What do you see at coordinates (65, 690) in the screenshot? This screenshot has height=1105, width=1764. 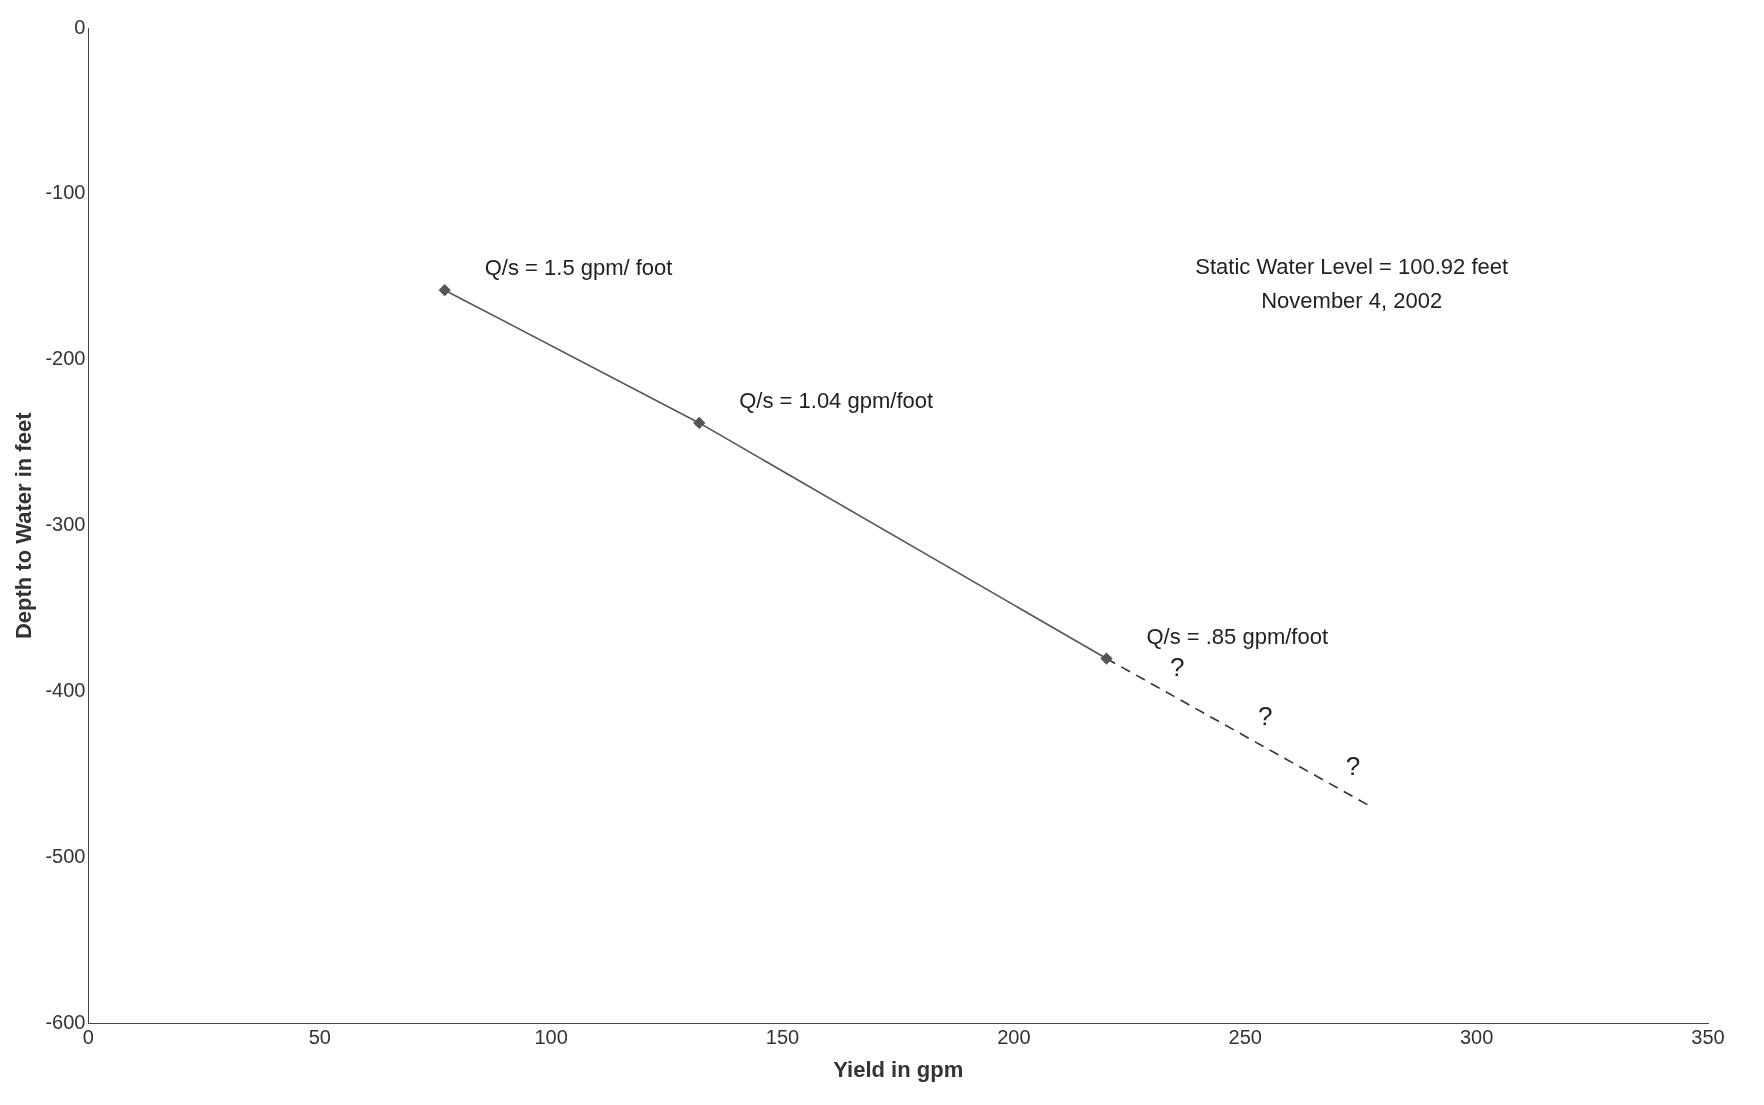 I see `y-tick-label: -400` at bounding box center [65, 690].